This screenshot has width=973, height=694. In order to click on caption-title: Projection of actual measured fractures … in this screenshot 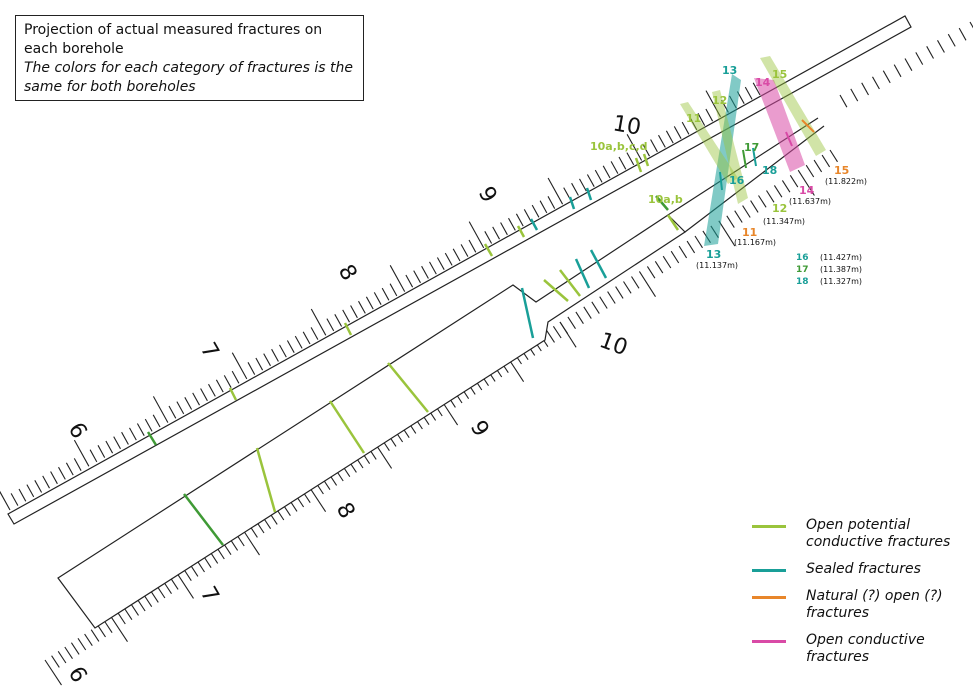, I will do `click(173, 39)`.